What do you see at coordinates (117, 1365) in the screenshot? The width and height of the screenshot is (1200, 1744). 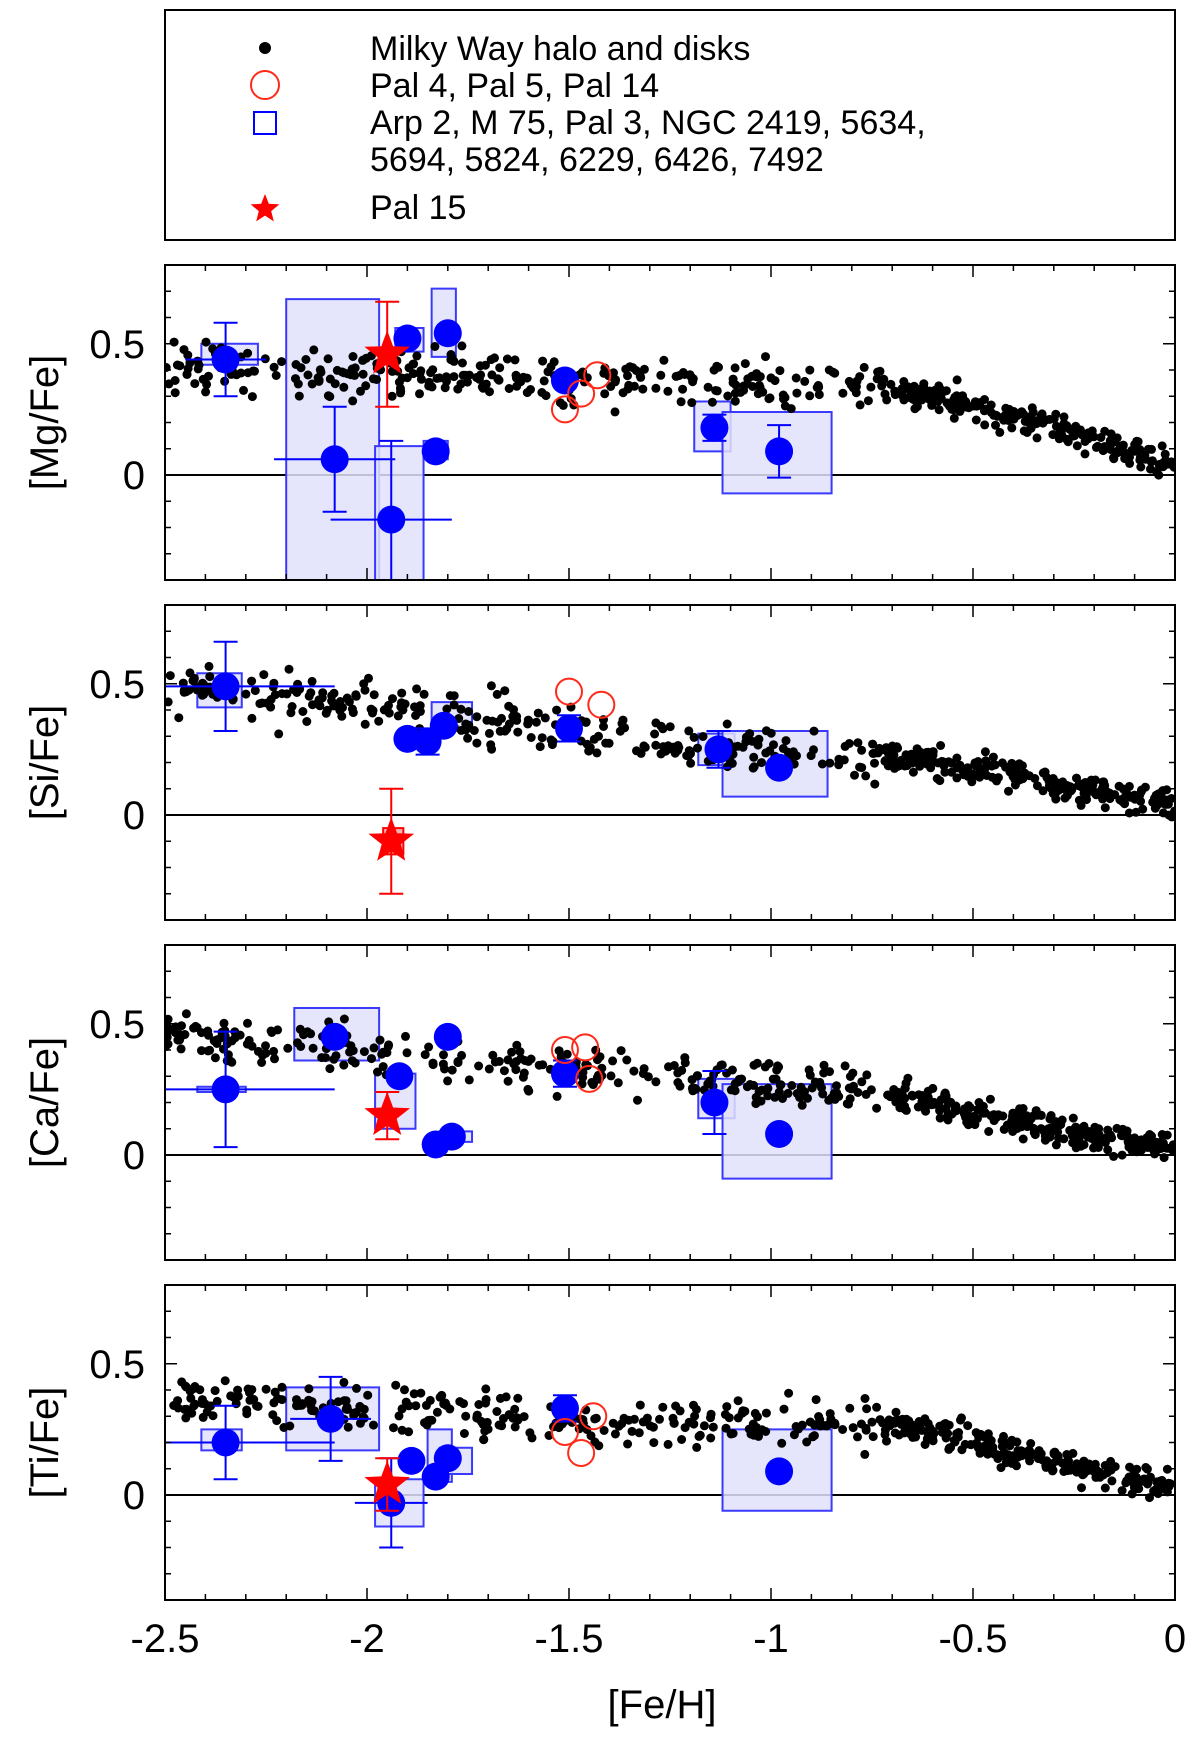 I see `y-tick-label: 0.5` at bounding box center [117, 1365].